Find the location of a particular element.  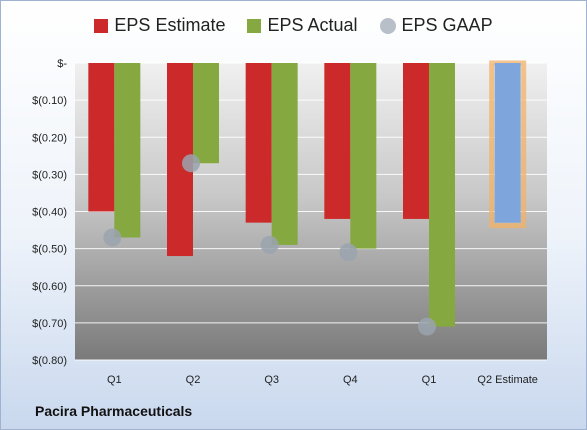

legend-label-eps-gaap: EPS GAAP is located at coordinates (447, 25).